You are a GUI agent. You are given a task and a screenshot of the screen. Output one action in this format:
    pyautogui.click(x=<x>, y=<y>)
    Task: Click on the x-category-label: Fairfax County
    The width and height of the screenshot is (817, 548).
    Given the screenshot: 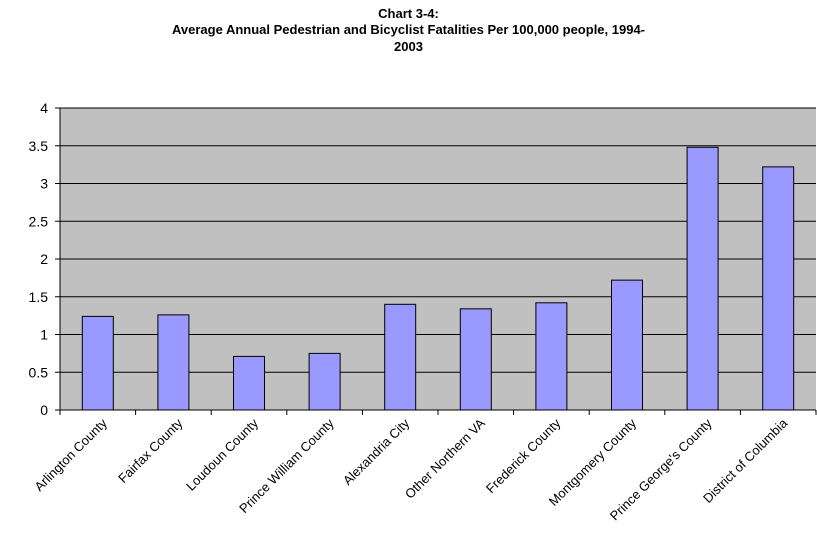 What is the action you would take?
    pyautogui.click(x=150, y=450)
    